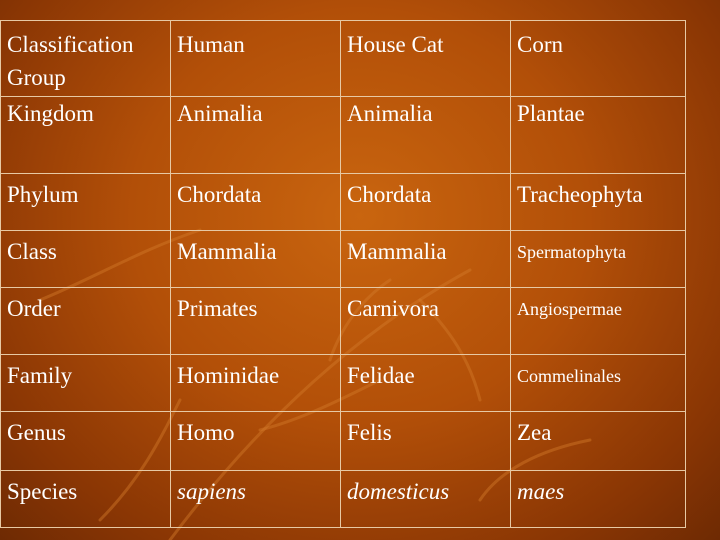 The width and height of the screenshot is (720, 540). What do you see at coordinates (598, 58) in the screenshot?
I see `header-cell-corn: Corn` at bounding box center [598, 58].